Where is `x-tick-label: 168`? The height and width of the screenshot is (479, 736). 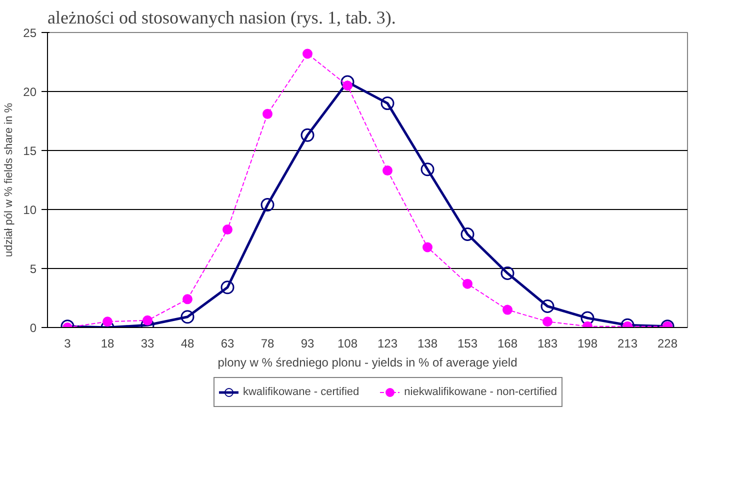
x-tick-label: 168 is located at coordinates (507, 343).